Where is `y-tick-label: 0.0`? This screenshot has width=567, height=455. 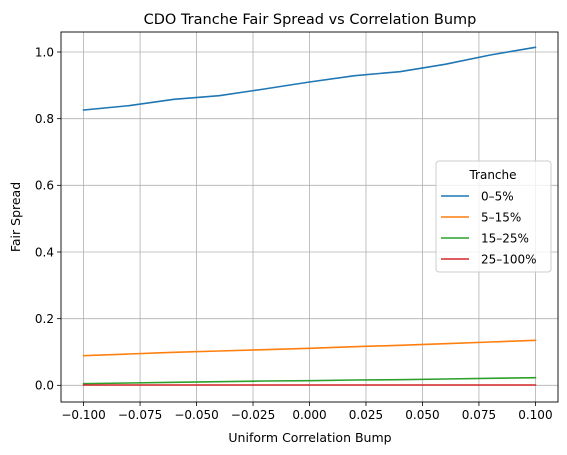
y-tick-label: 0.0 is located at coordinates (44, 386).